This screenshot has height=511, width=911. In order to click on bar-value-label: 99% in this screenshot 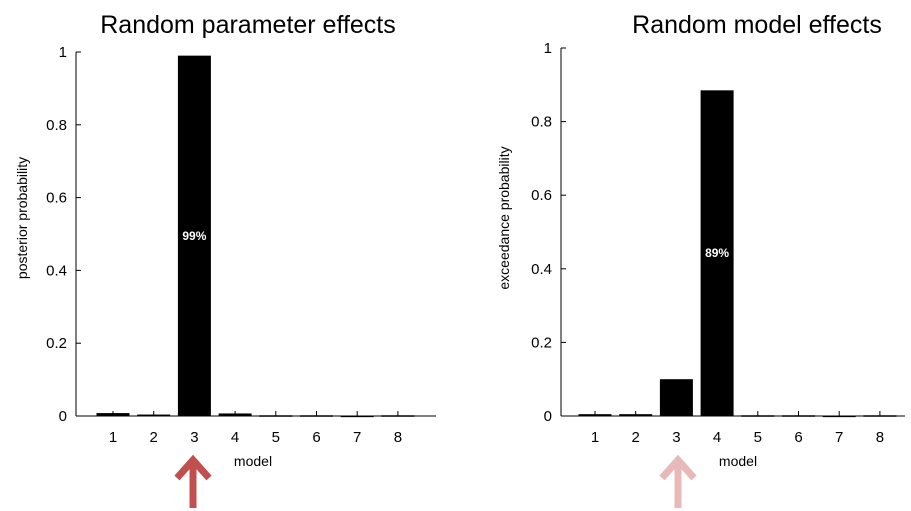, I will do `click(194, 236)`.